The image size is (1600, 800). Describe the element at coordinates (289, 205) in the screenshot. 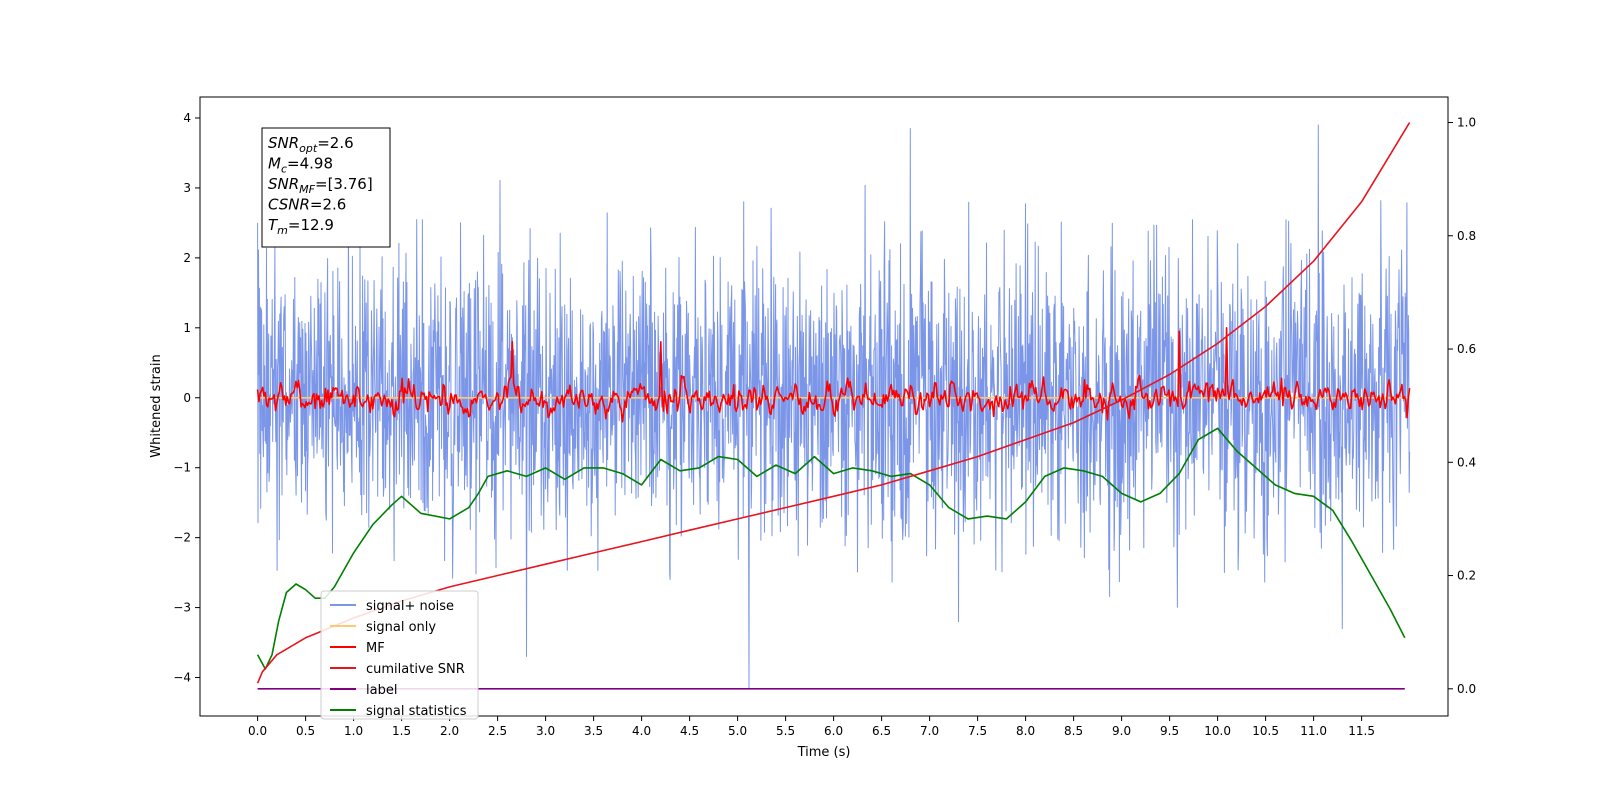

I see `annotation-symbol: CSNR` at that location.